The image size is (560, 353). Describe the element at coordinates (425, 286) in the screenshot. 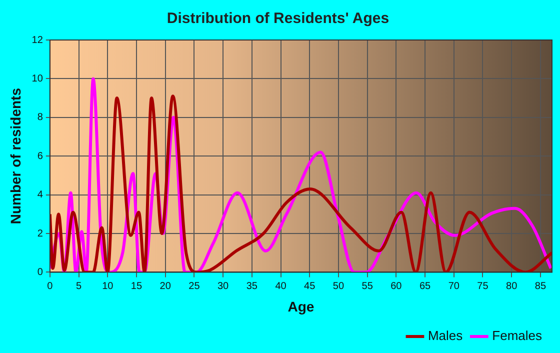

I see `x-tick-label: 65` at that location.